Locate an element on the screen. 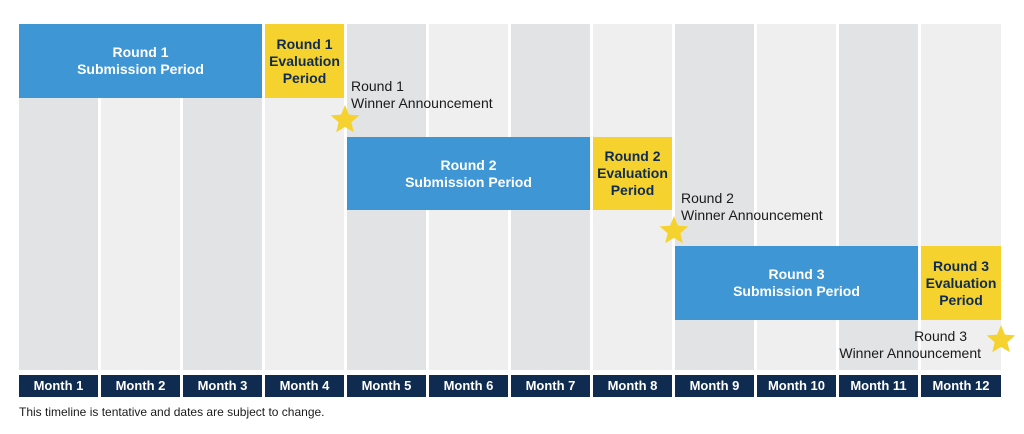  round-3-evaluation-bar: Round 3 Evaluation Period is located at coordinates (961, 283).